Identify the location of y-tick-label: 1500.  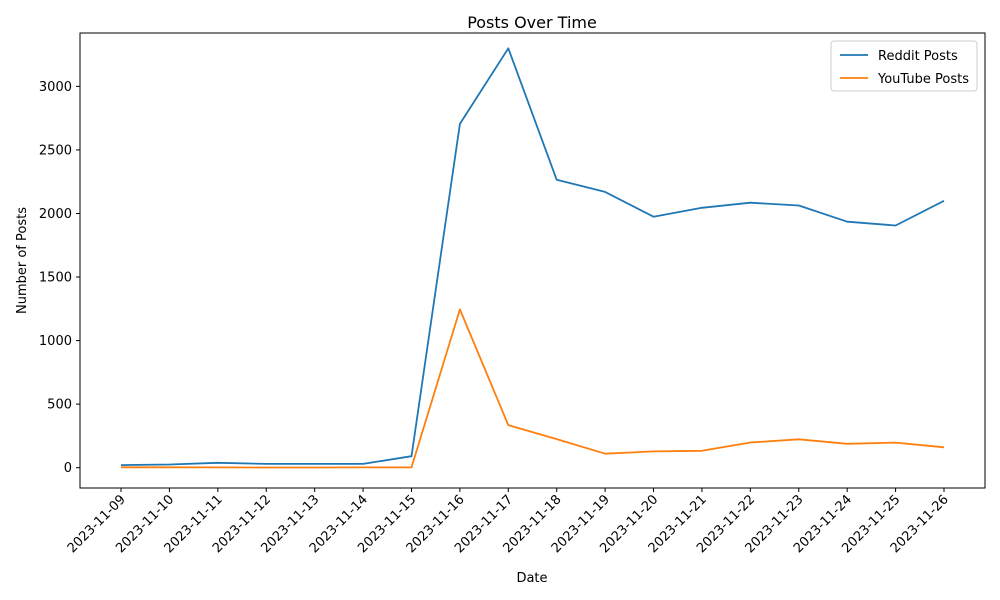
(55, 278).